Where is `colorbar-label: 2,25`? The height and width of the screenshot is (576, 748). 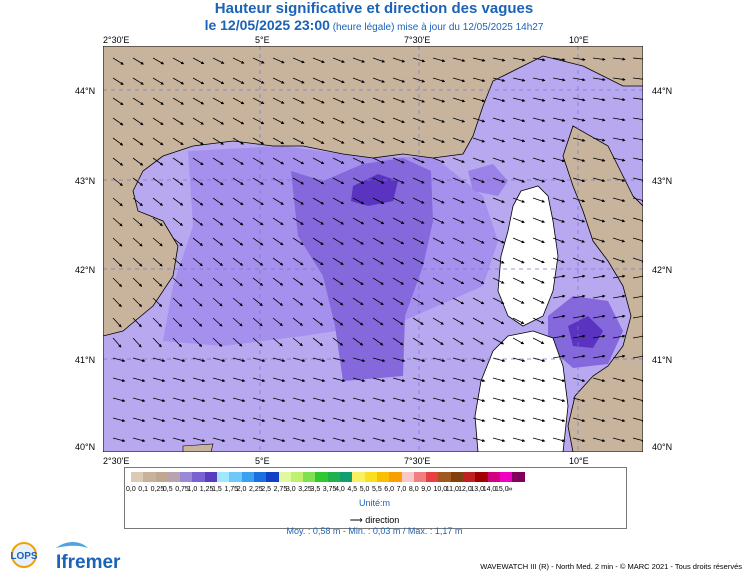
colorbar-label: 2,25 is located at coordinates (256, 489).